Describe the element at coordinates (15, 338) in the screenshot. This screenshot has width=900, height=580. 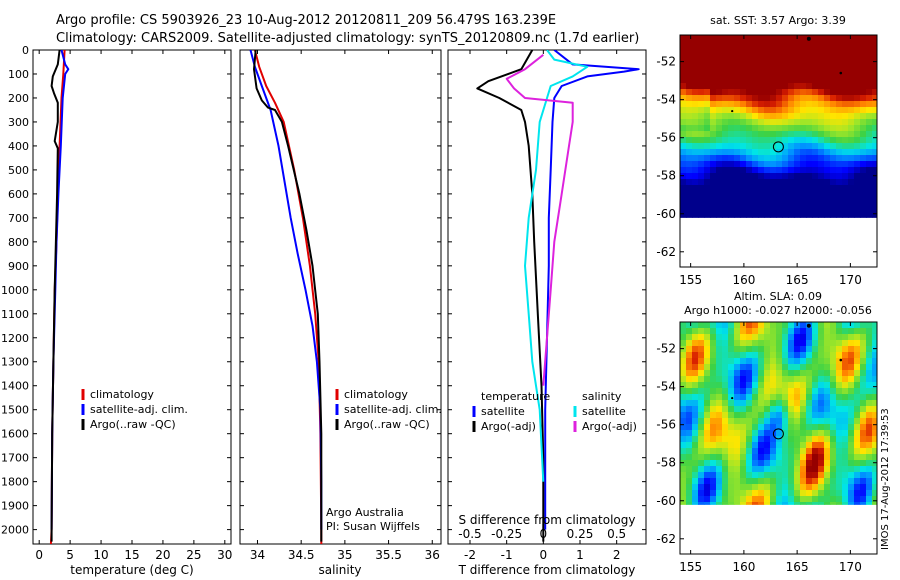
I see `depth-tick-label: 1200` at that location.